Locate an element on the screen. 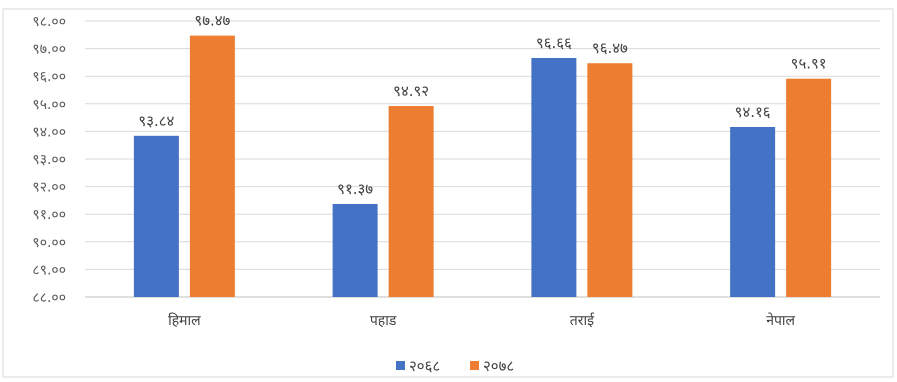 The height and width of the screenshot is (382, 897). x-category-label: हिमाल is located at coordinates (184, 320).